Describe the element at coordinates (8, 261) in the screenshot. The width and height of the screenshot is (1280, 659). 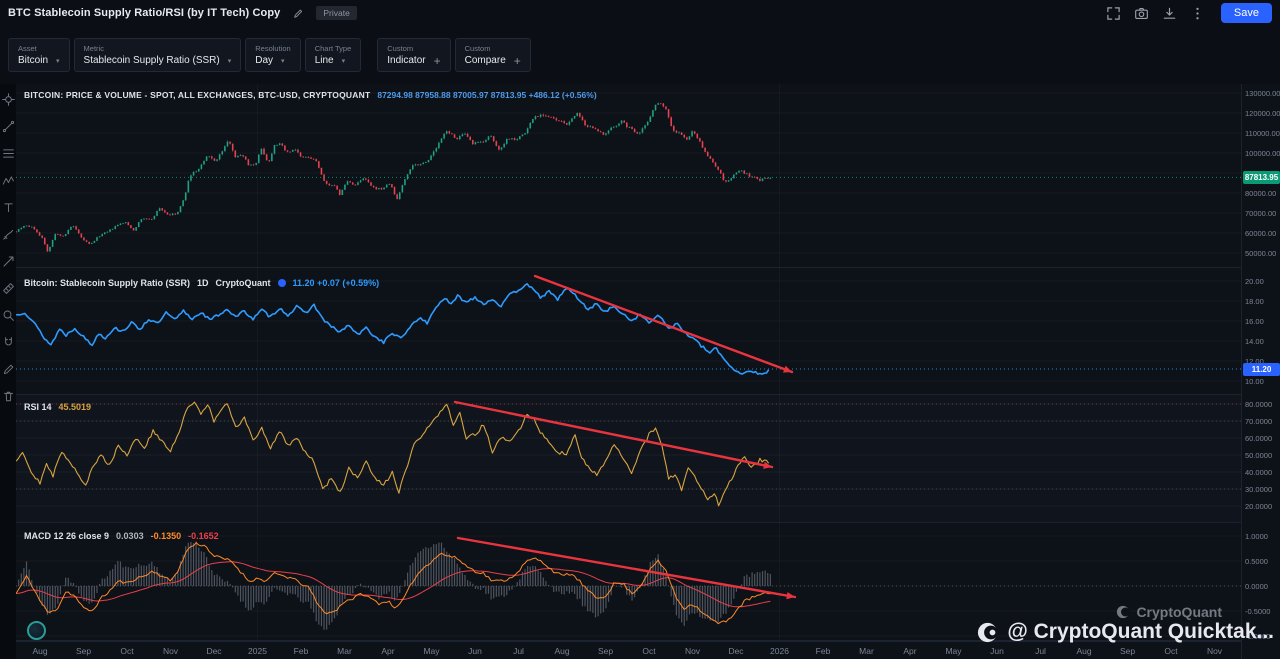
I see `forecast-icon` at that location.